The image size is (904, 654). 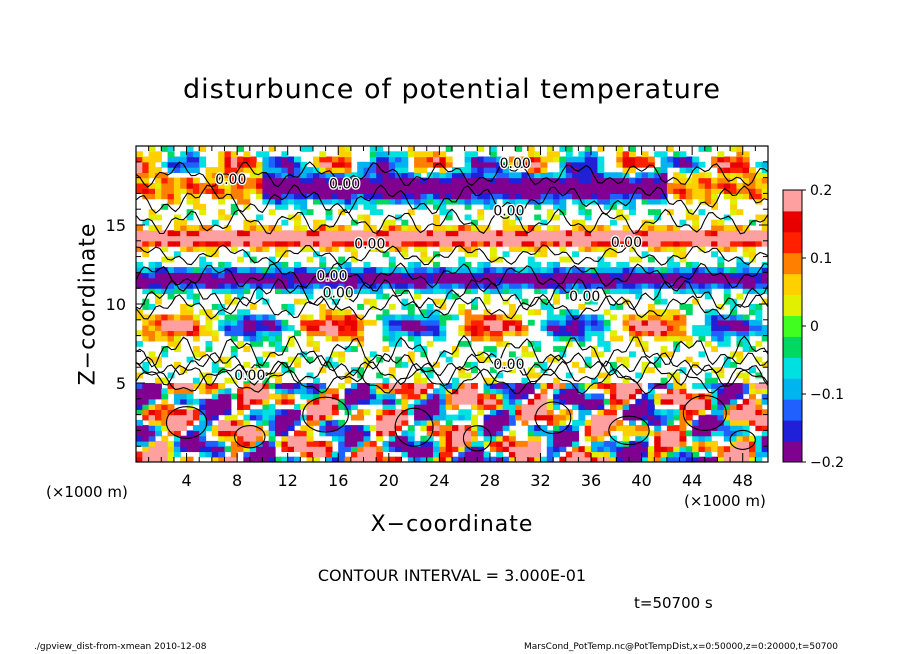 What do you see at coordinates (814, 327) in the screenshot?
I see `colorbar-label: 0` at bounding box center [814, 327].